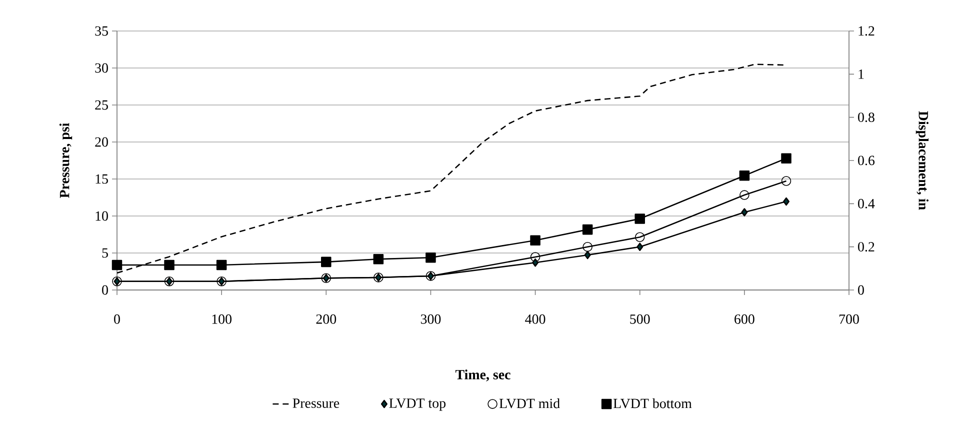 Image resolution: width=961 pixels, height=434 pixels. I want to click on y2-tick-label: 1, so click(861, 74).